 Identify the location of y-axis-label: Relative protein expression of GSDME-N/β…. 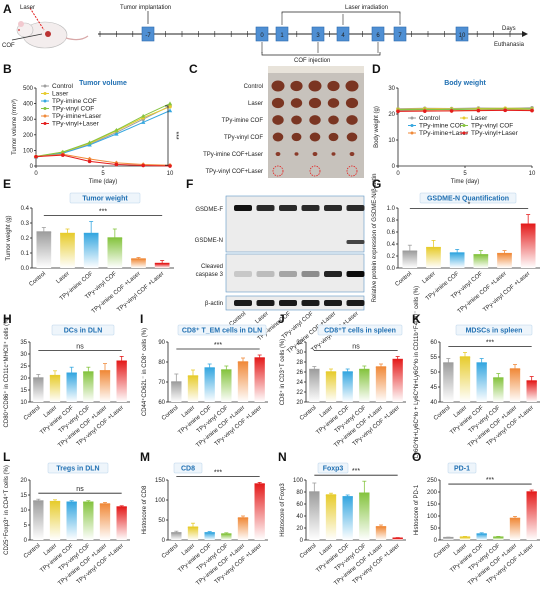
(375, 238).